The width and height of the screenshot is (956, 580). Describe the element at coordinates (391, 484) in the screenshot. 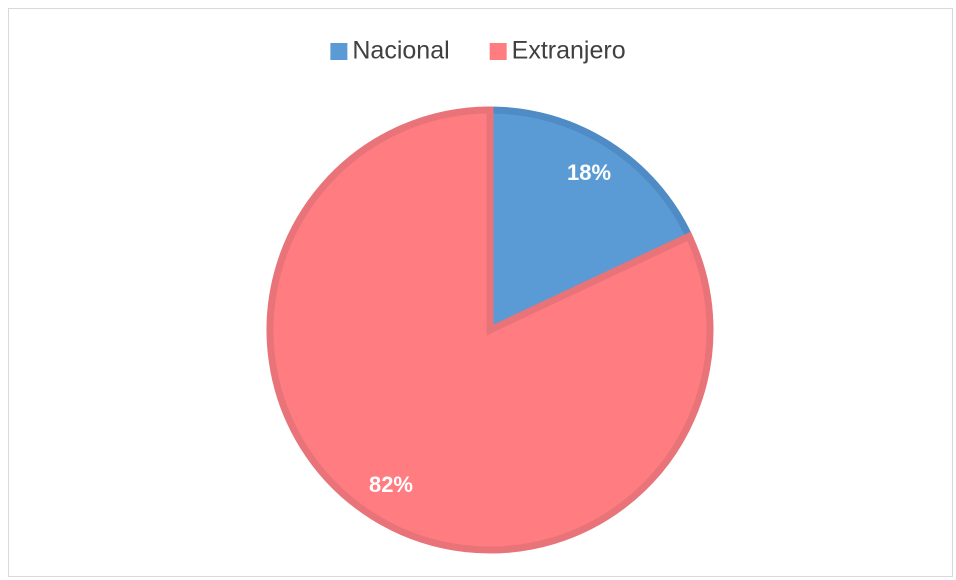

I see `value-label: 82%` at that location.